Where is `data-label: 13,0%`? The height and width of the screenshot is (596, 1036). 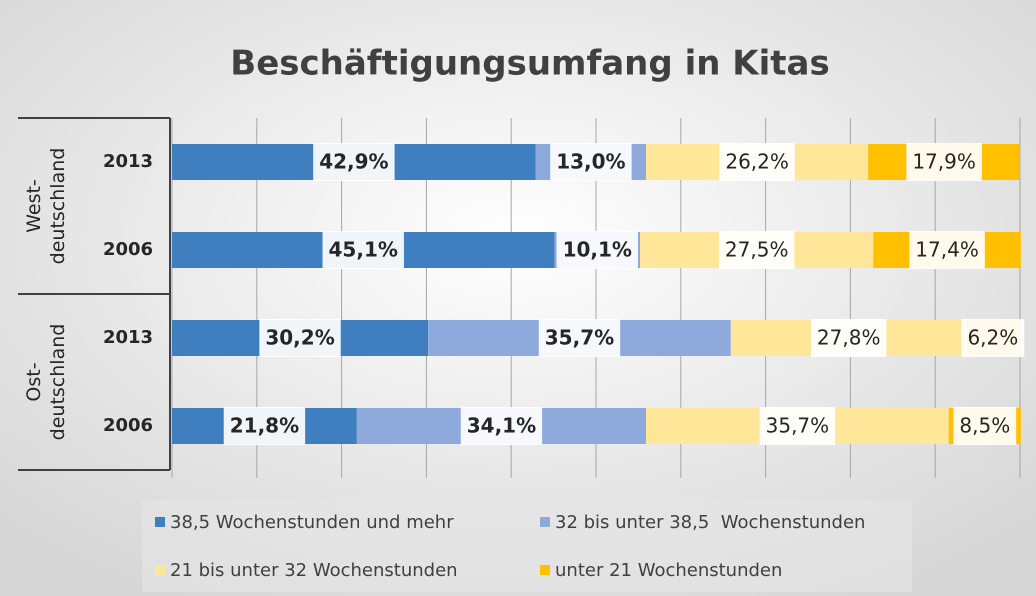
data-label: 13,0% is located at coordinates (590, 162).